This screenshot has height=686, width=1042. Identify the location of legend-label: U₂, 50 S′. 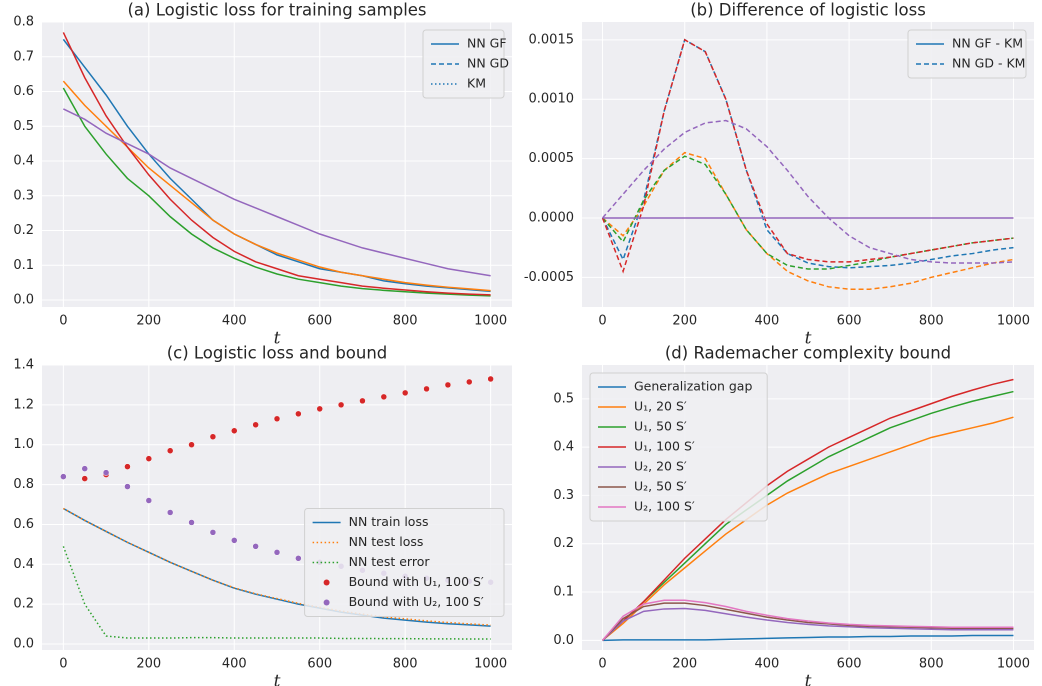
(660, 486).